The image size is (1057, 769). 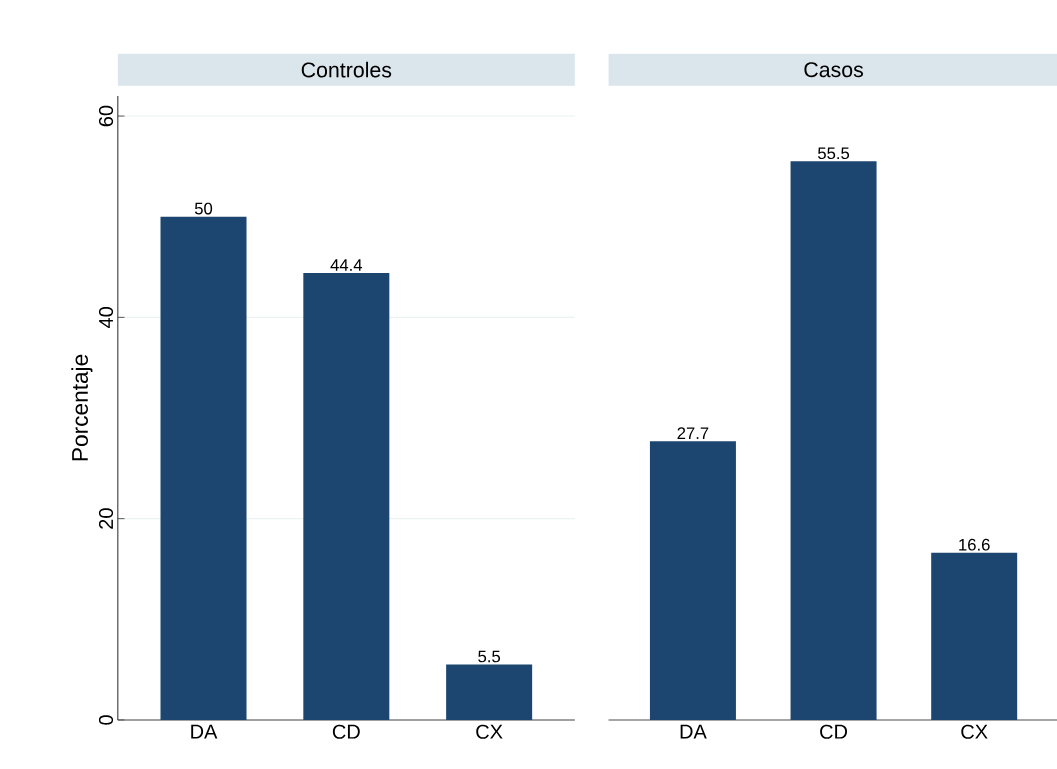 I want to click on y-tick-label: 20, so click(x=106, y=518).